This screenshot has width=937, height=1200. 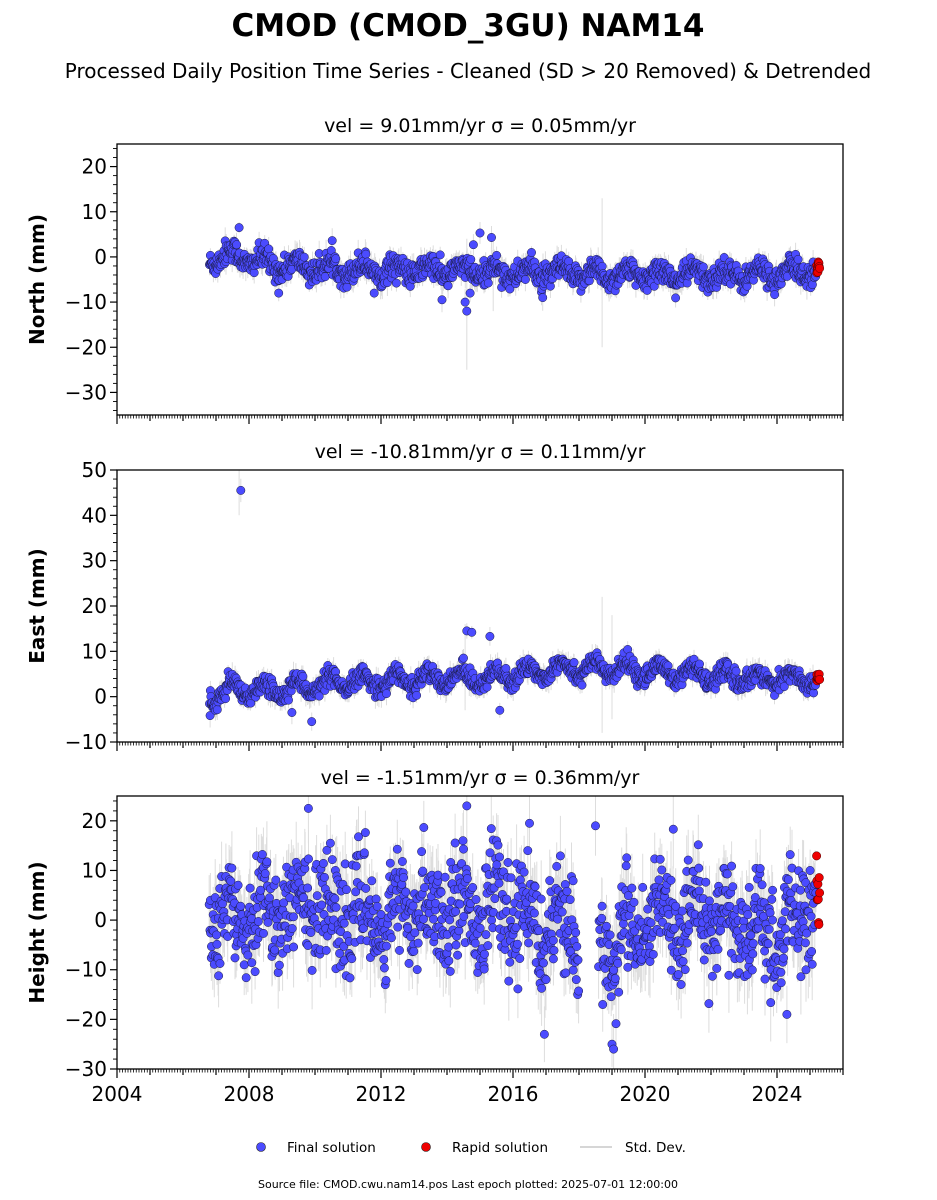 What do you see at coordinates (94, 651) in the screenshot?
I see `y-tick-label: 10` at bounding box center [94, 651].